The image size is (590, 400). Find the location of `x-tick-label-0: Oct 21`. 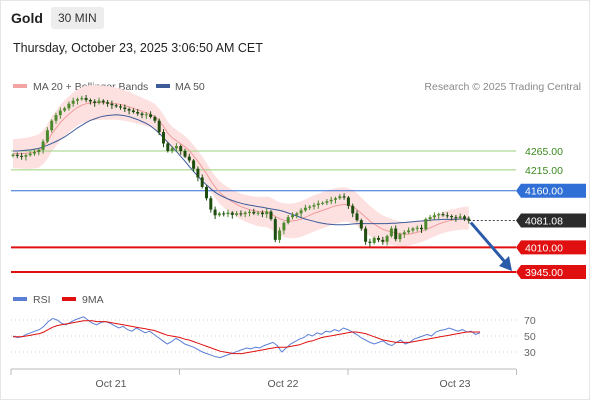

x-tick-label-0: Oct 21 is located at coordinates (111, 384).